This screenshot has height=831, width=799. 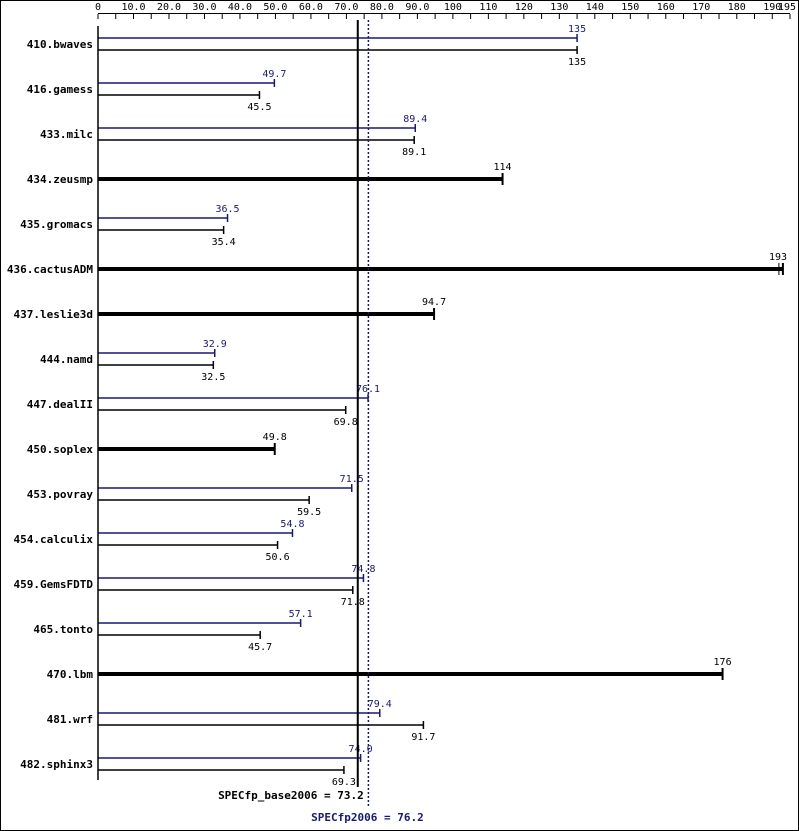 What do you see at coordinates (344, 782) in the screenshot?
I see `base-value-label: 69.3` at bounding box center [344, 782].